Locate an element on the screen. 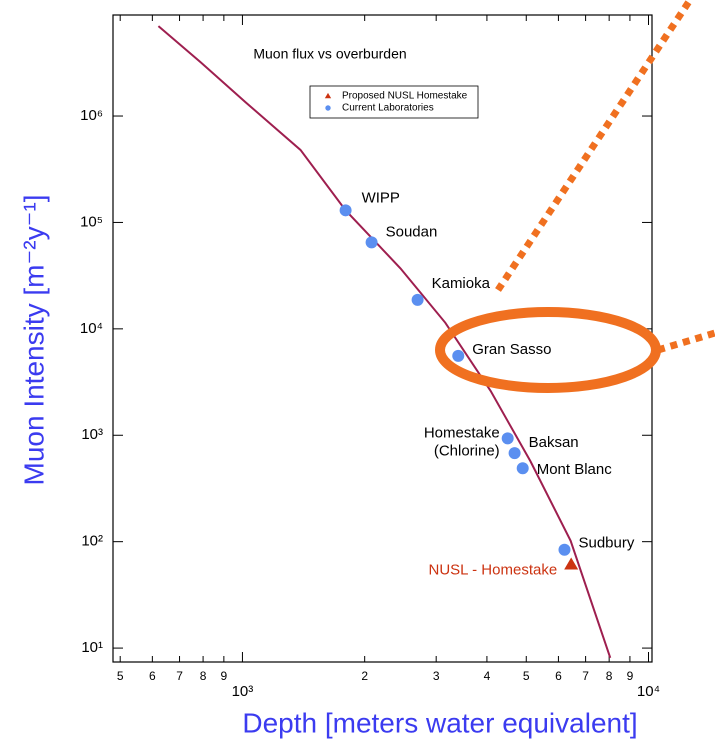  point-label-line: Homestake is located at coordinates (462, 432).